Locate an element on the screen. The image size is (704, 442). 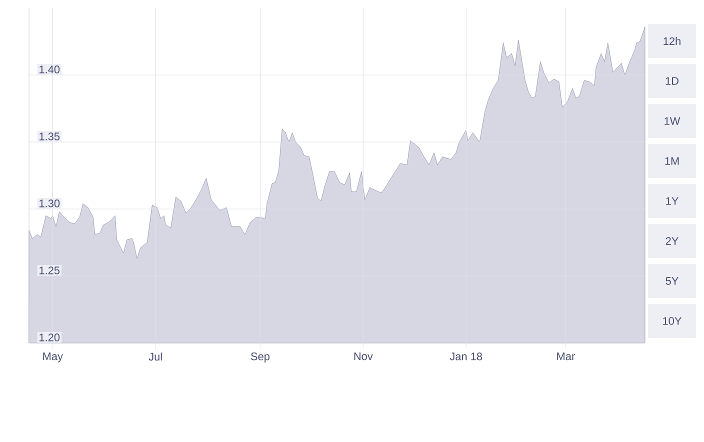
x-tick-label: Mar is located at coordinates (566, 356).